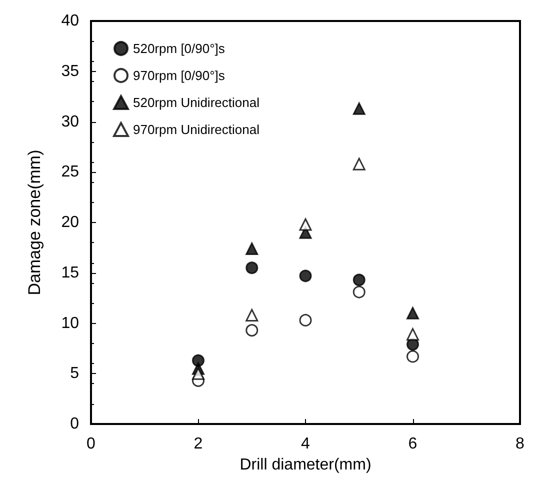 Image resolution: width=545 pixels, height=497 pixels. What do you see at coordinates (70, 323) in the screenshot?
I see `y-tick-label: 10` at bounding box center [70, 323].